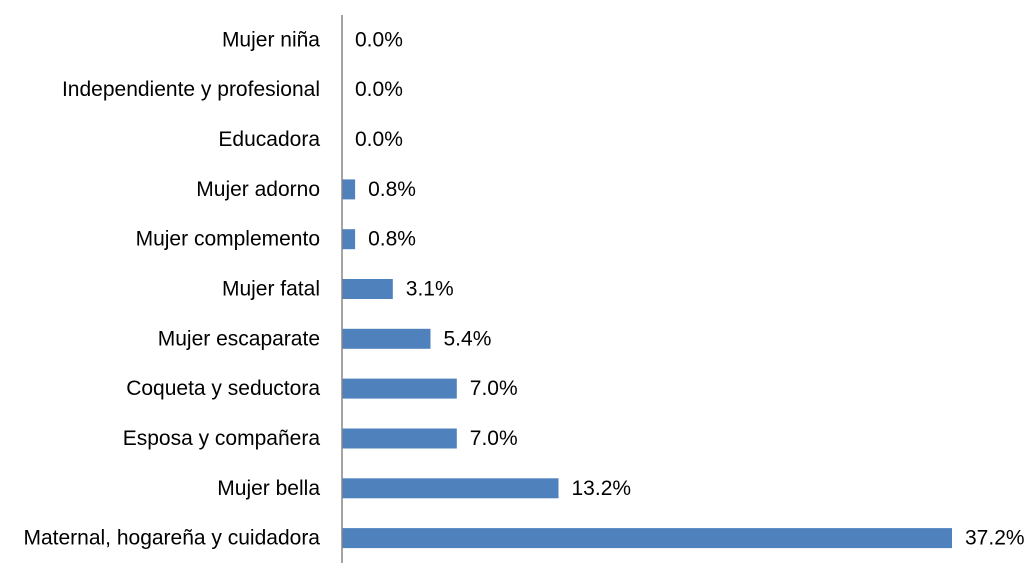  Describe the element at coordinates (223, 388) in the screenshot. I see `category-label-8: Coqueta y seductora` at that location.